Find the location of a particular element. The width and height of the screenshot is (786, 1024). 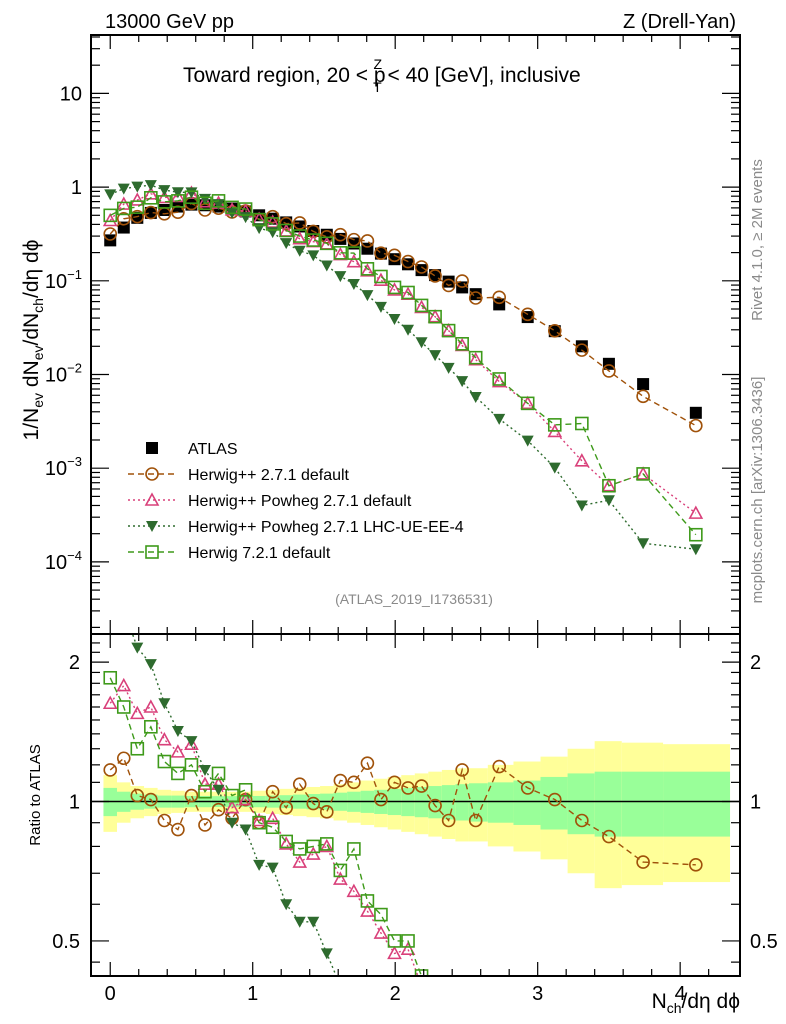

ratio-tick-label-right: 1 is located at coordinates (755, 803).